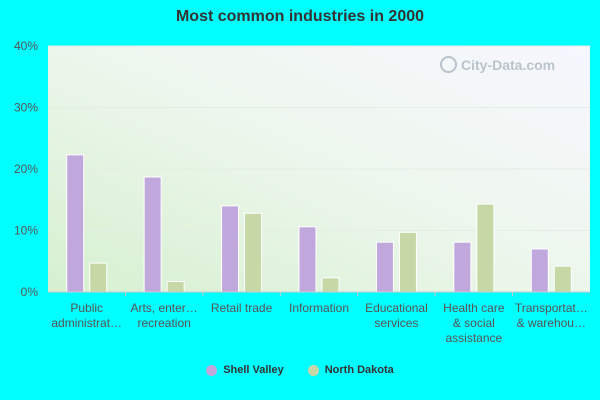 This screenshot has width=600, height=400. I want to click on y-tick-label: 0%, so click(30, 292).